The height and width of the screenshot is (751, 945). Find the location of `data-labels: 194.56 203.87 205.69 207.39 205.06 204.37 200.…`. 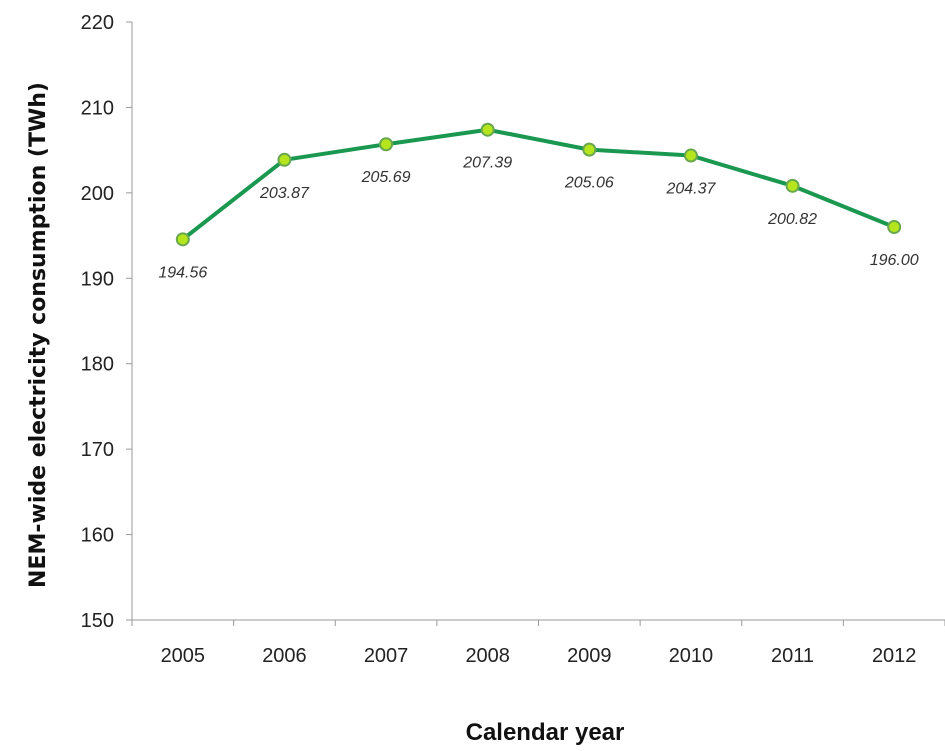

data-labels: 194.56 203.87 205.69 207.39 205.06 204.37 200.… is located at coordinates (538, 218).